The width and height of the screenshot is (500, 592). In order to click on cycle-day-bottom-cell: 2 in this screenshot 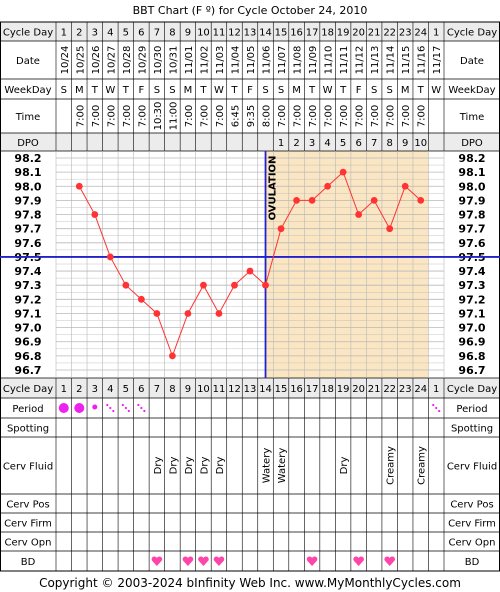, I will do `click(79, 389)`.